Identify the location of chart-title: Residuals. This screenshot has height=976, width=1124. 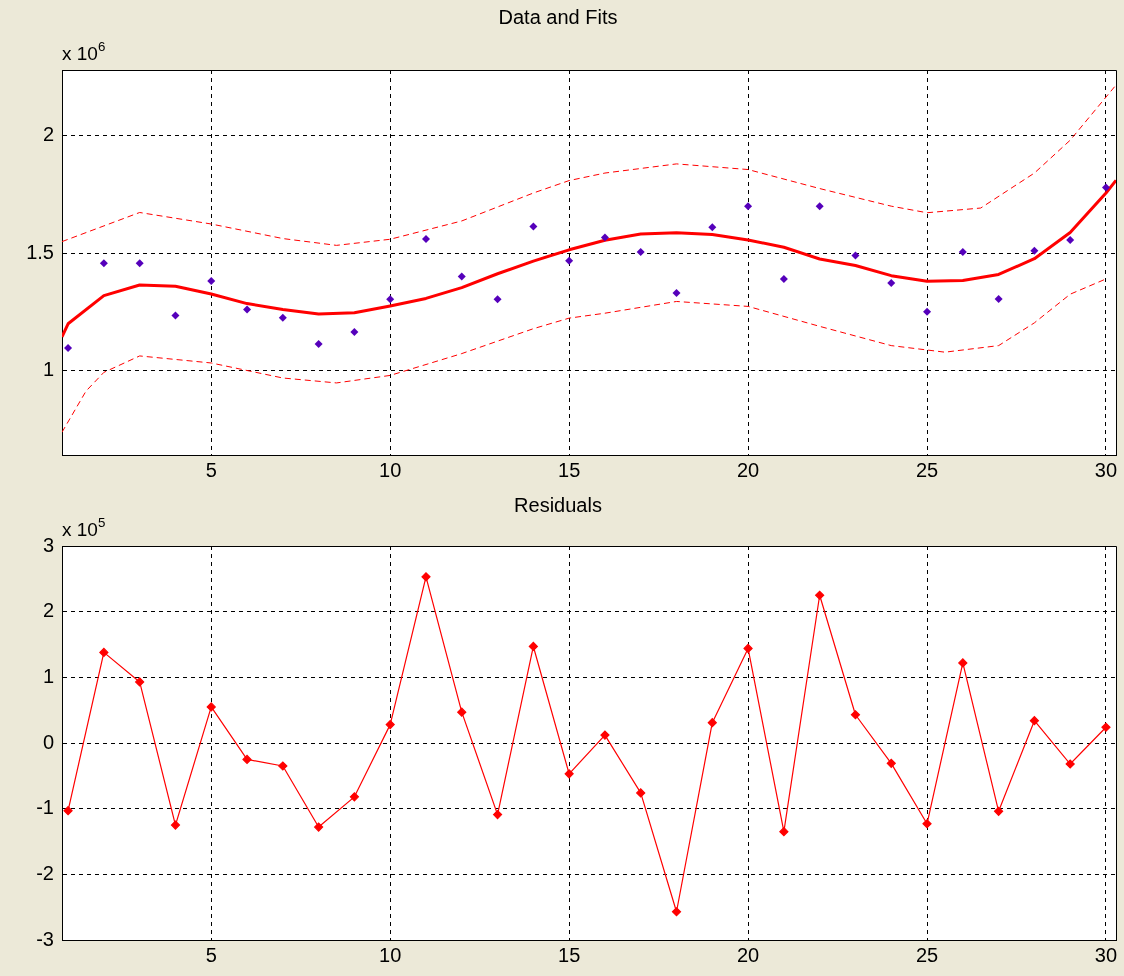
(558, 504).